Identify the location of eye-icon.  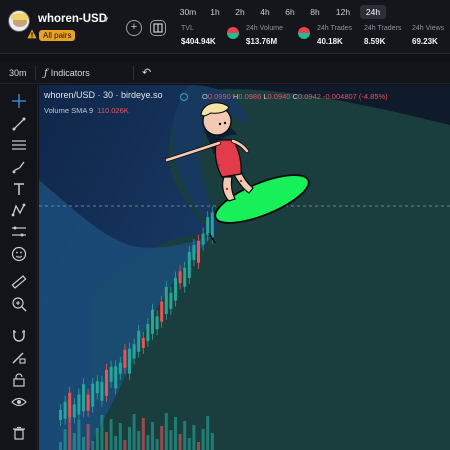
(19, 402).